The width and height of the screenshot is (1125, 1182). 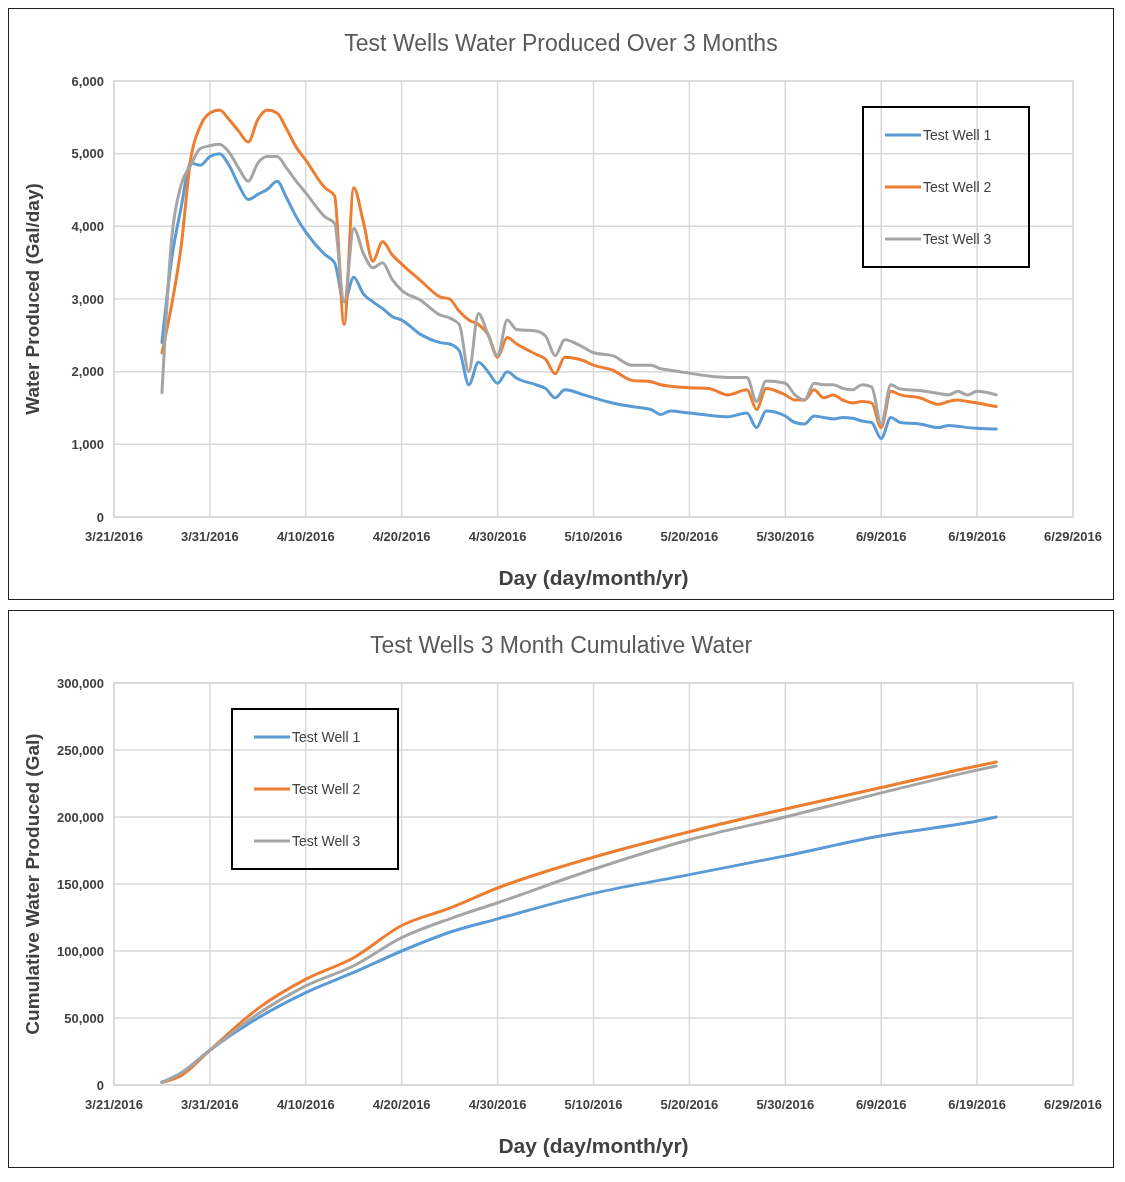 What do you see at coordinates (80, 683) in the screenshot?
I see `y-tick-label: 300,000` at bounding box center [80, 683].